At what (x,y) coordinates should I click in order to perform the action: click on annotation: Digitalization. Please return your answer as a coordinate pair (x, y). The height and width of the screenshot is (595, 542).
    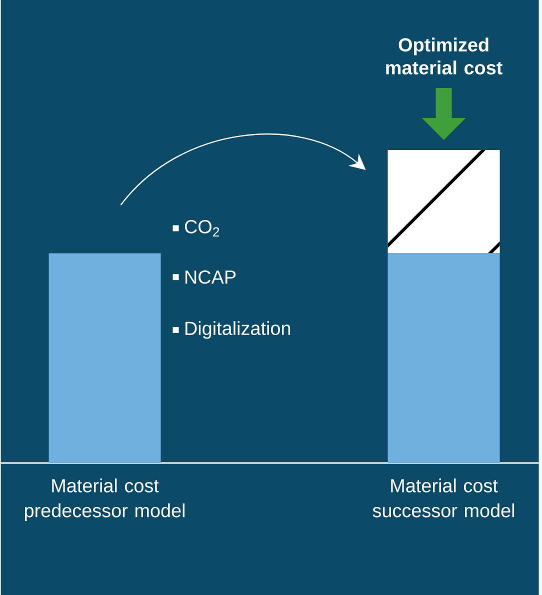
    Looking at the image, I should click on (237, 330).